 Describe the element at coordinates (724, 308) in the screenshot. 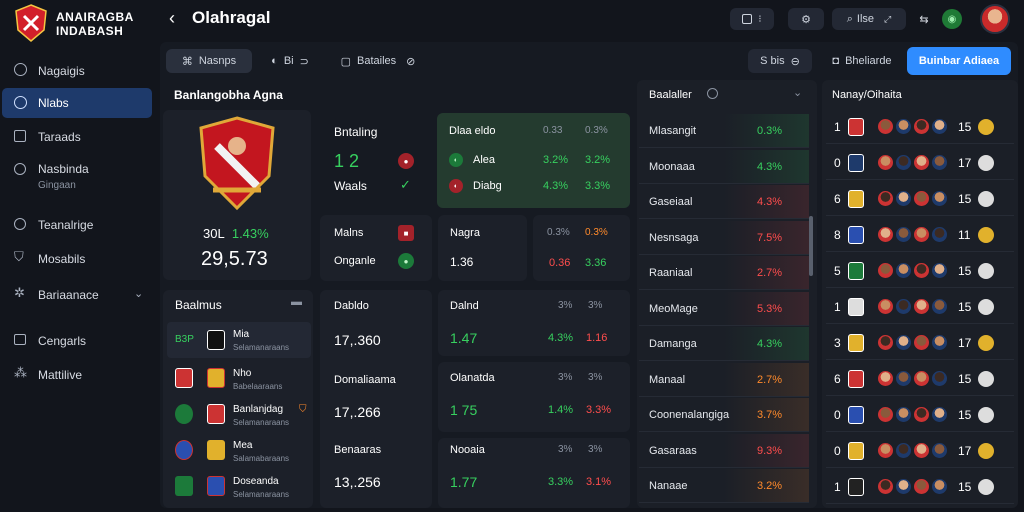

I see `market-row: MeoMage 5.3%` at that location.